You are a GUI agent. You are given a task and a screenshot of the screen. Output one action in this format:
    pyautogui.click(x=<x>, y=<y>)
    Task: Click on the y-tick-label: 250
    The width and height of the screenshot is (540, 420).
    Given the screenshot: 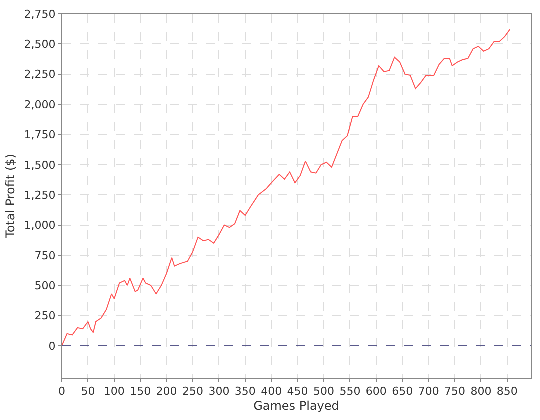 What is the action you would take?
    pyautogui.click(x=45, y=316)
    